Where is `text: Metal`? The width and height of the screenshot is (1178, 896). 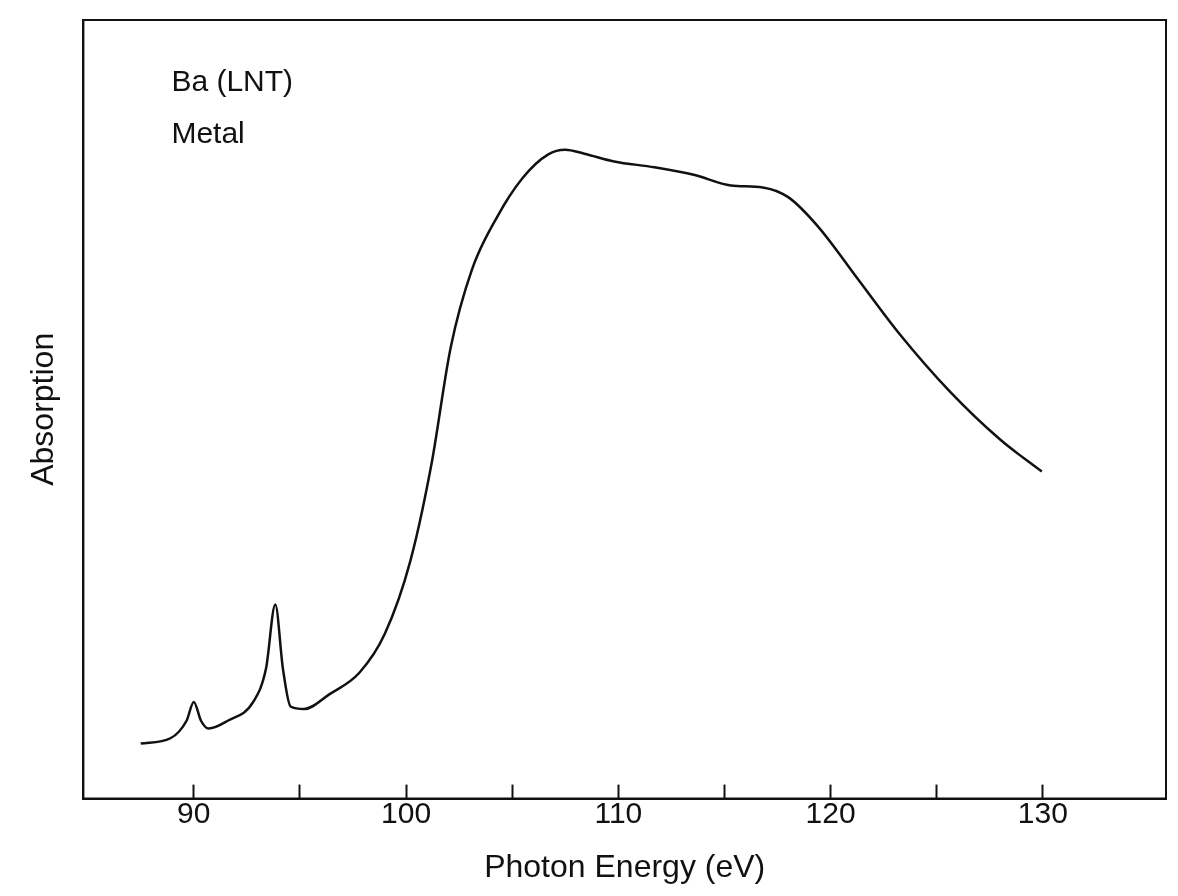
text: Metal is located at coordinates (208, 133).